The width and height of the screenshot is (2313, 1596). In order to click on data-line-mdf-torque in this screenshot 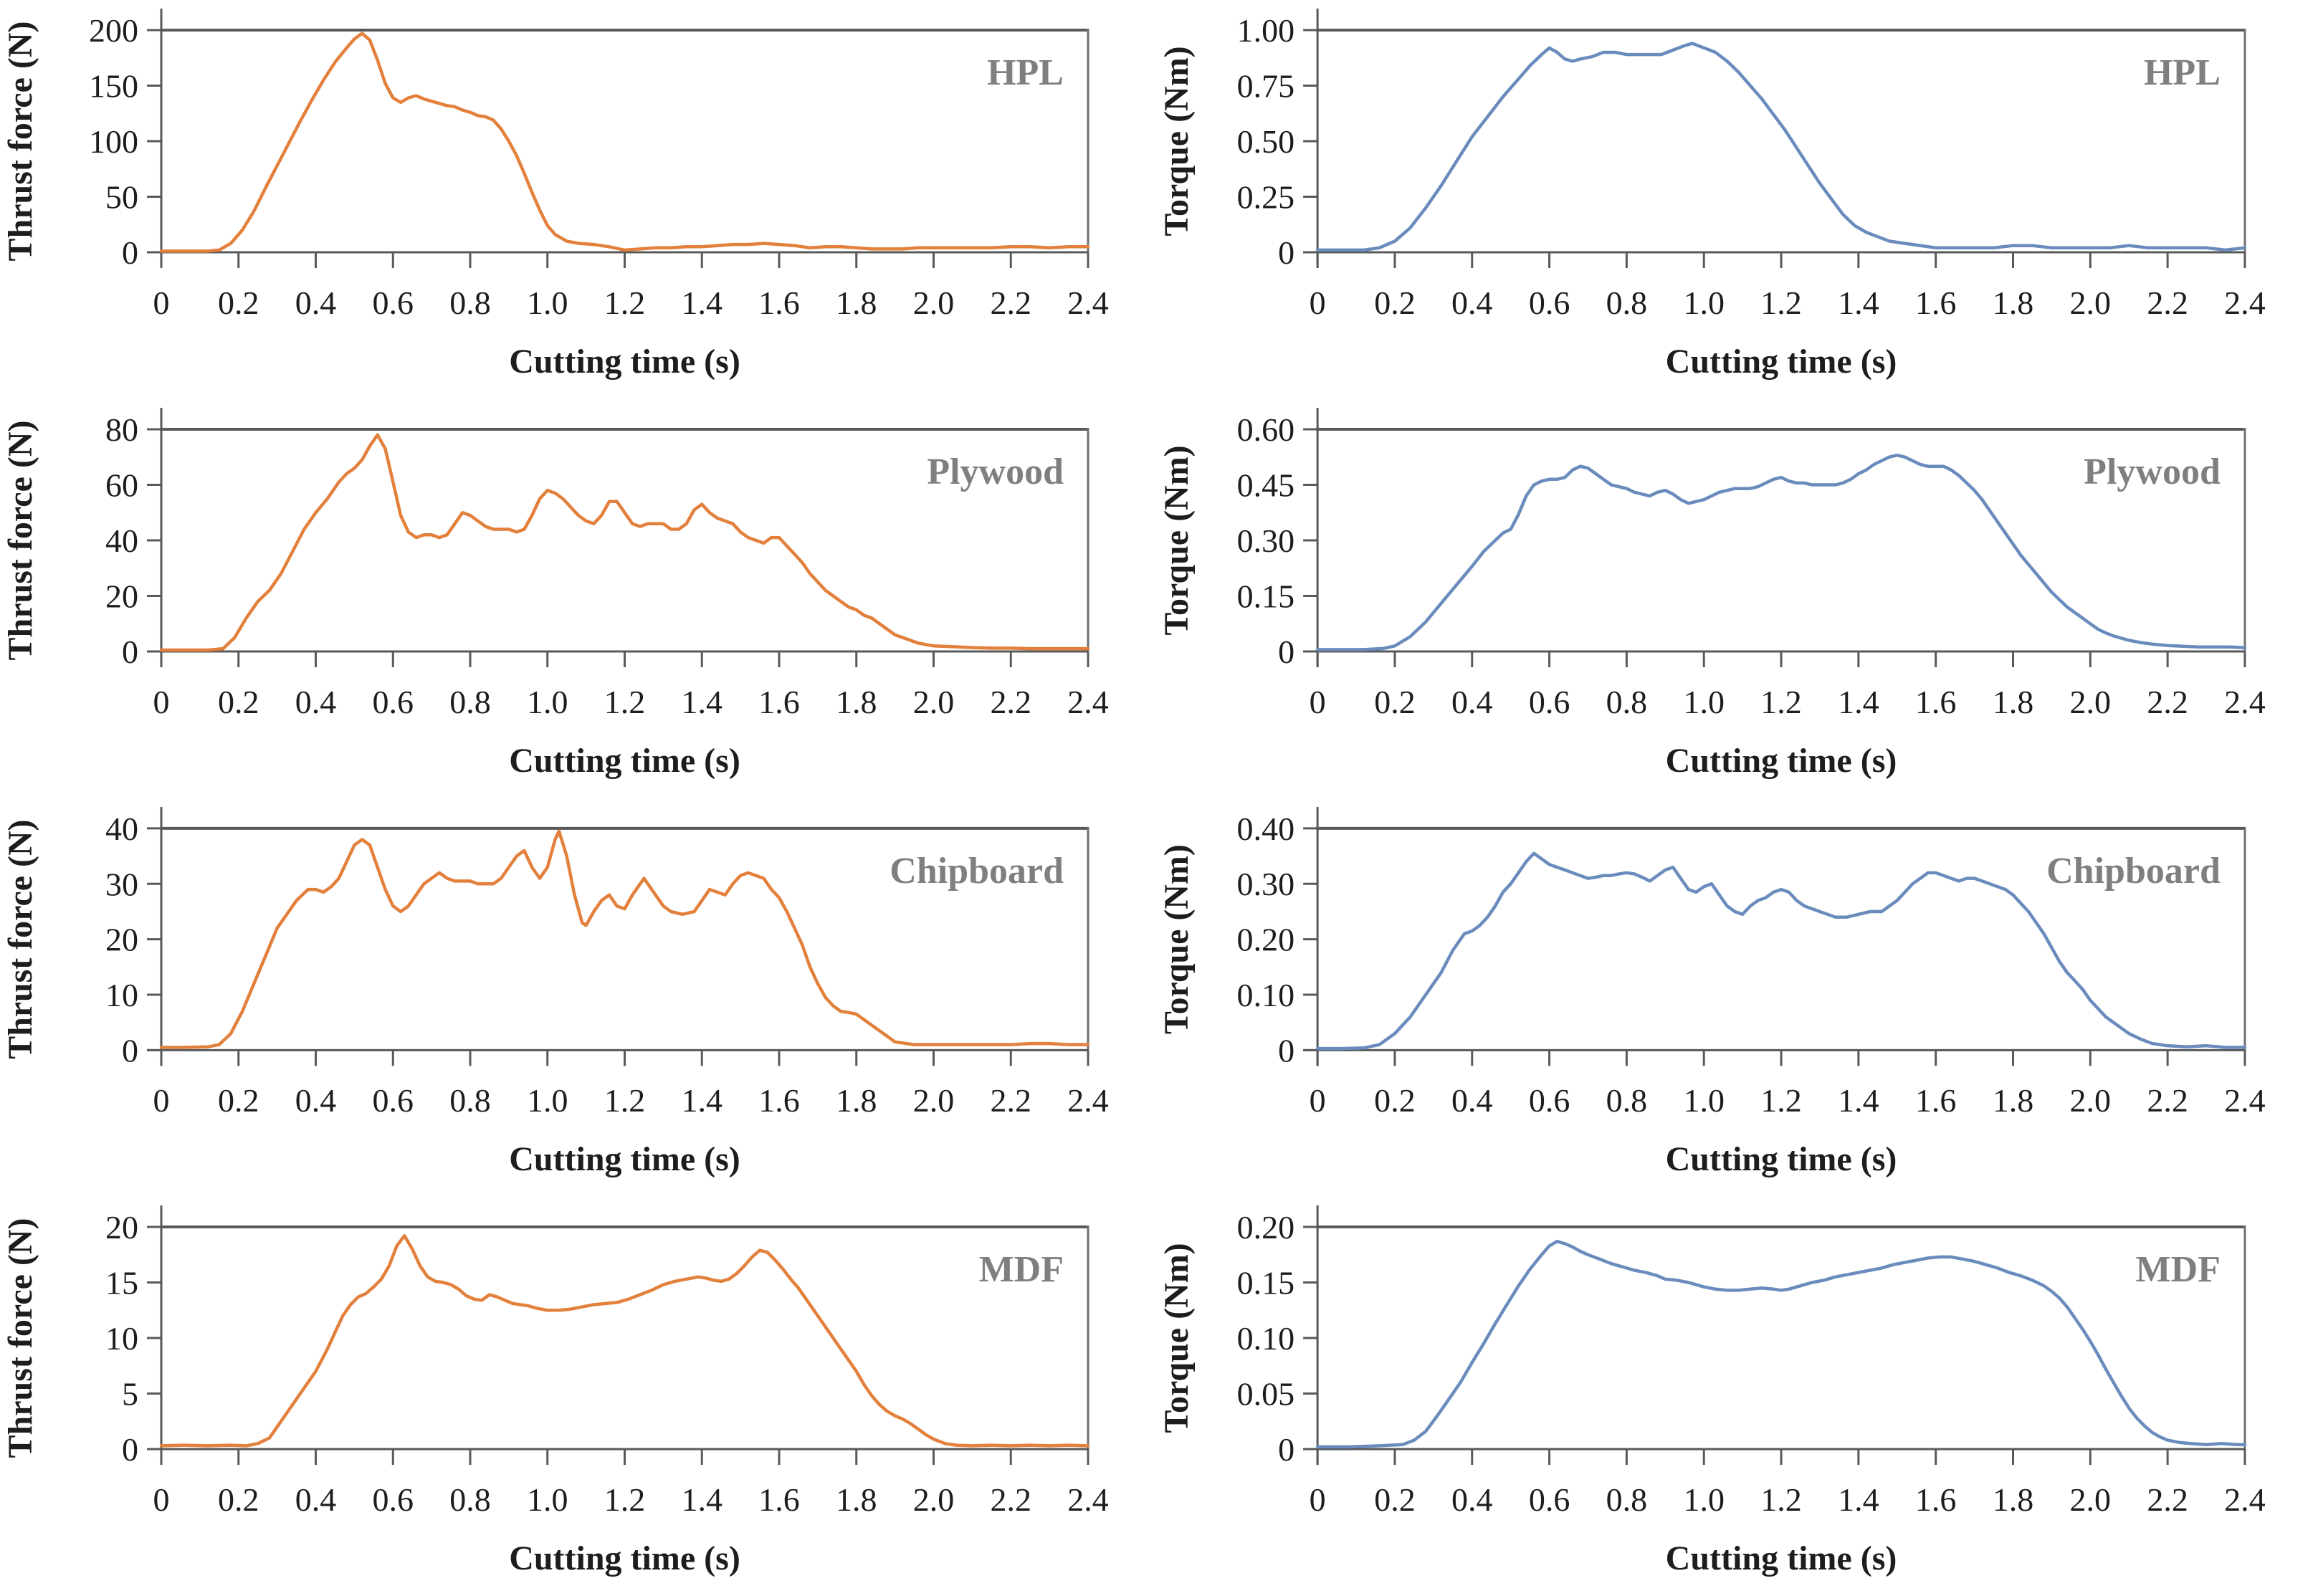, I will do `click(1781, 1344)`.